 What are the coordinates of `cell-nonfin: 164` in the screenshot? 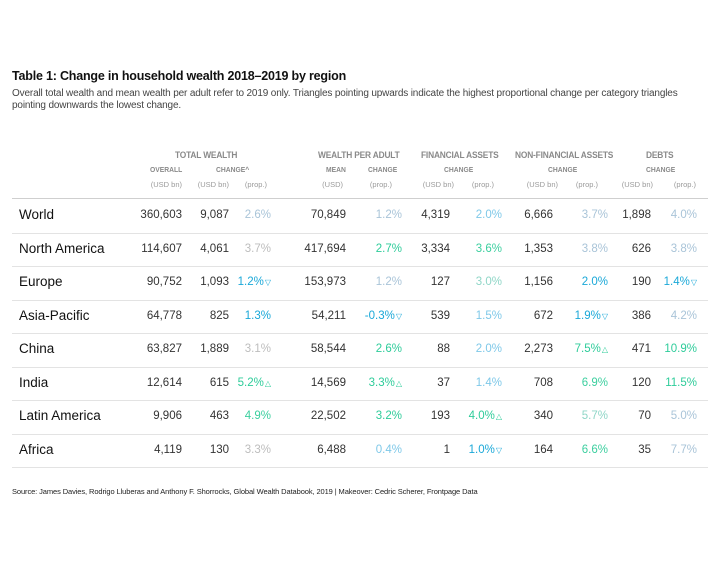 It's located at (543, 449).